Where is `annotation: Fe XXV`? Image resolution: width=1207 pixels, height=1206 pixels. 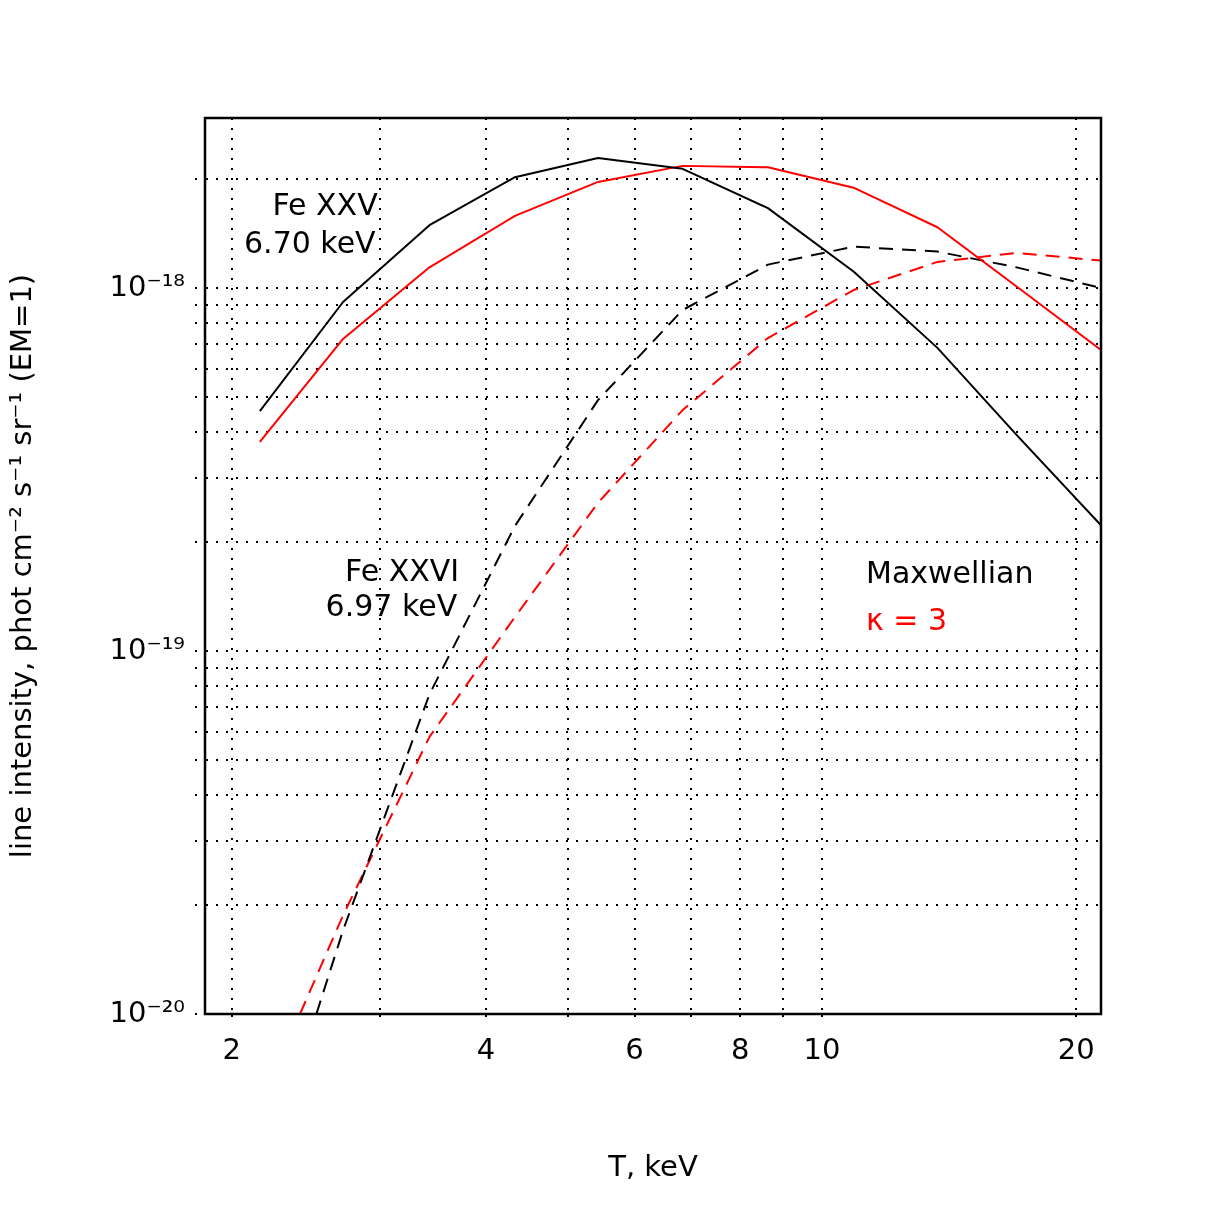 annotation: Fe XXV is located at coordinates (325, 204).